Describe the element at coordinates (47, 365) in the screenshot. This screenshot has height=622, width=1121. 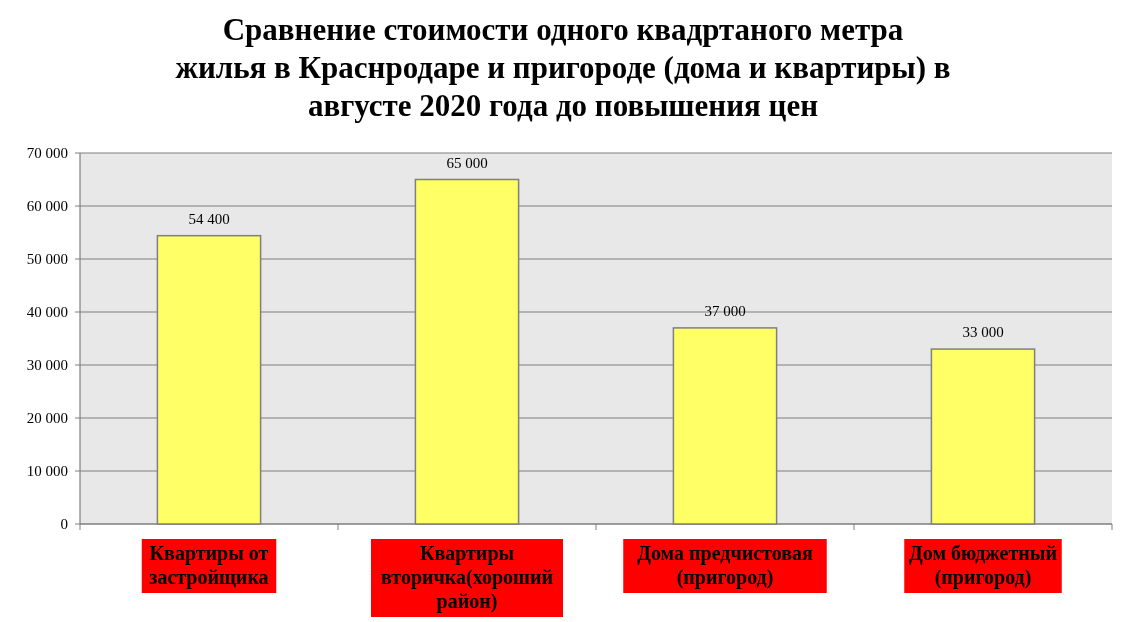
I see `y-tick-label: 30 000` at that location.